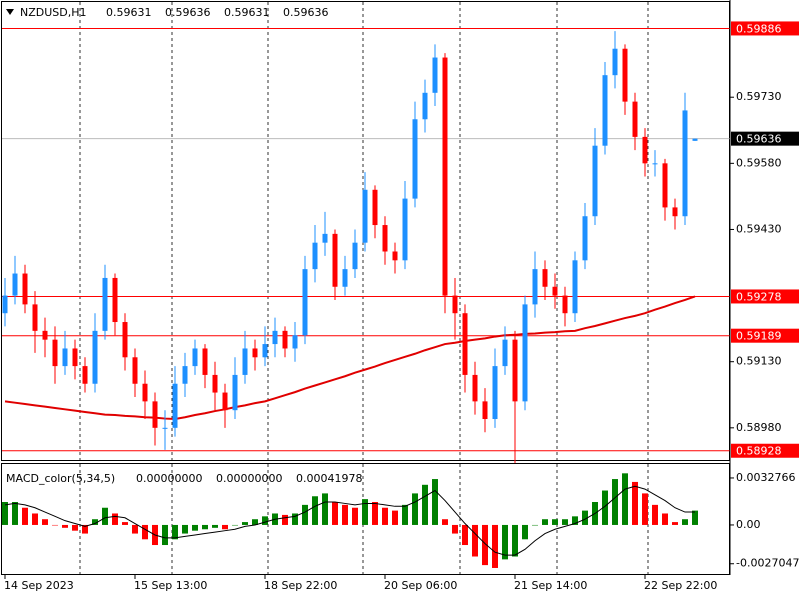  I want to click on y-tick-label: 0.0032766, so click(766, 477).